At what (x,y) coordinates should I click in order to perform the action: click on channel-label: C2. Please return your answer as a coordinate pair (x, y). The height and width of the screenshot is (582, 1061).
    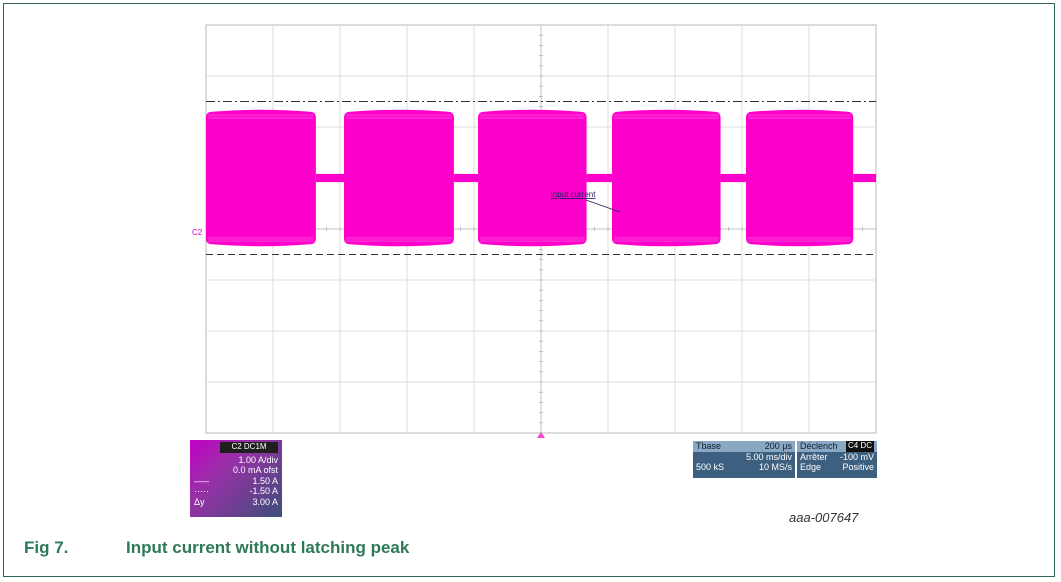
    Looking at the image, I should click on (197, 232).